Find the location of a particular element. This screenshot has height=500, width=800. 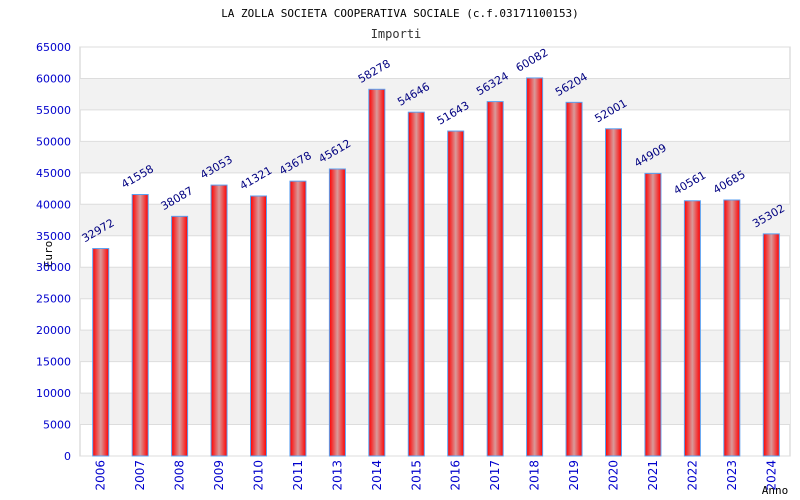

x-axis-label: Anno is located at coordinates (775, 490).